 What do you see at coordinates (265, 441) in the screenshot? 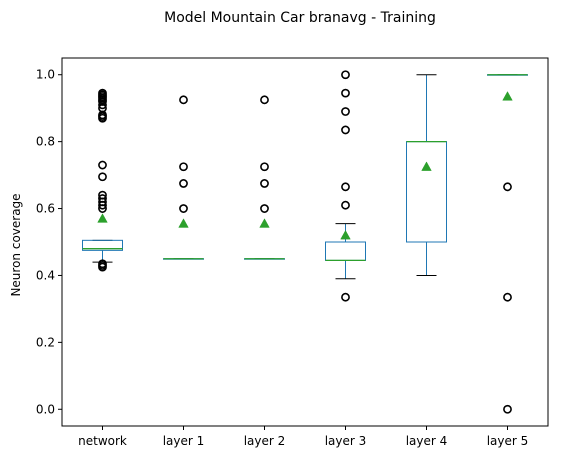
I see `x-tick-label: layer 2` at bounding box center [265, 441].